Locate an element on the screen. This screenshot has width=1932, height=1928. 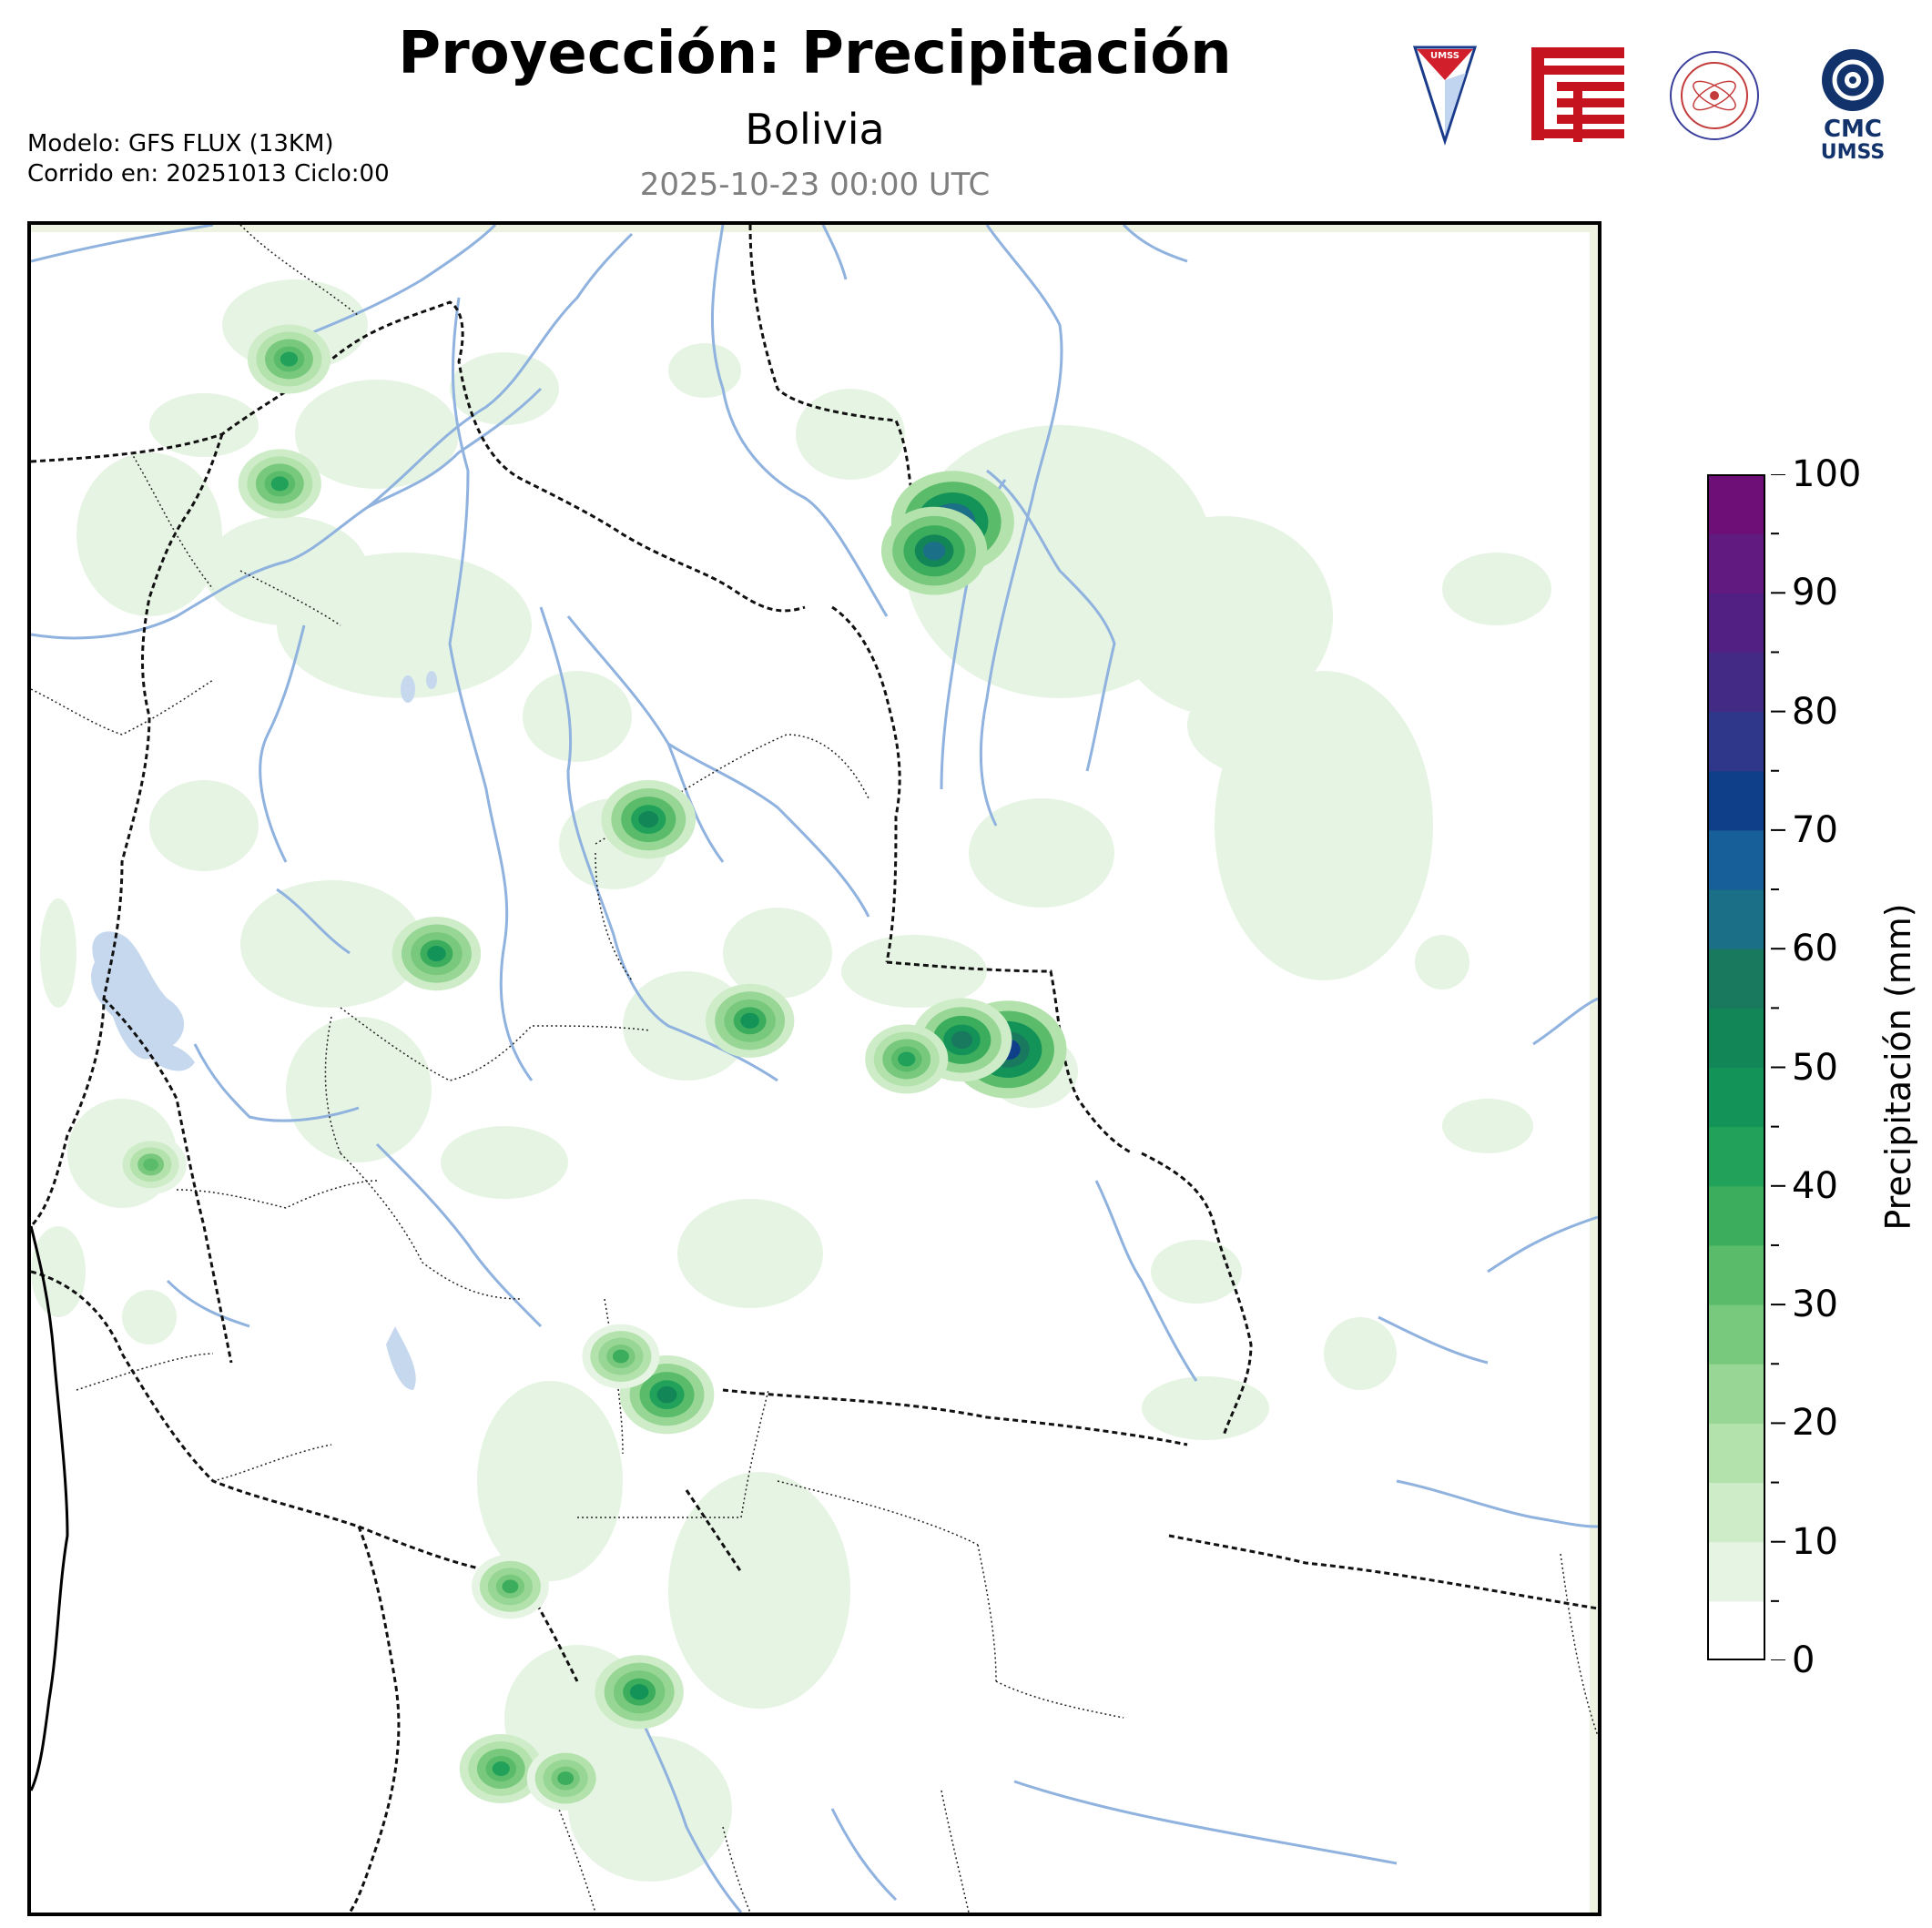
model-line: Modelo: GFS FLUX (13KM) is located at coordinates (180, 144).